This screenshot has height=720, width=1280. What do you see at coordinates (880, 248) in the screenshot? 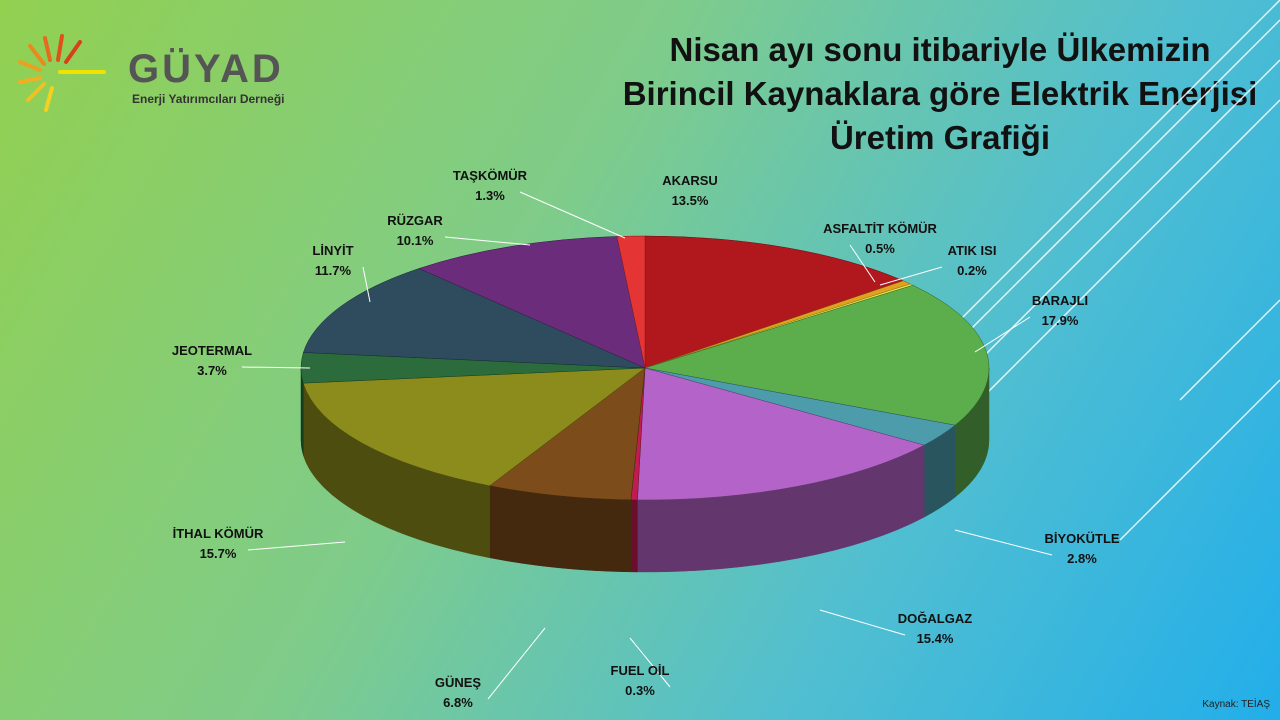
I see `value-label: 0.5%` at bounding box center [880, 248].